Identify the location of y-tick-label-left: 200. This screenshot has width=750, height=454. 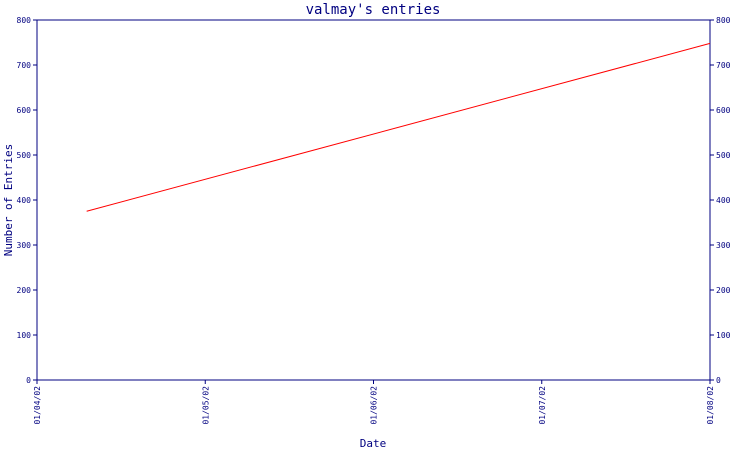
(24, 290).